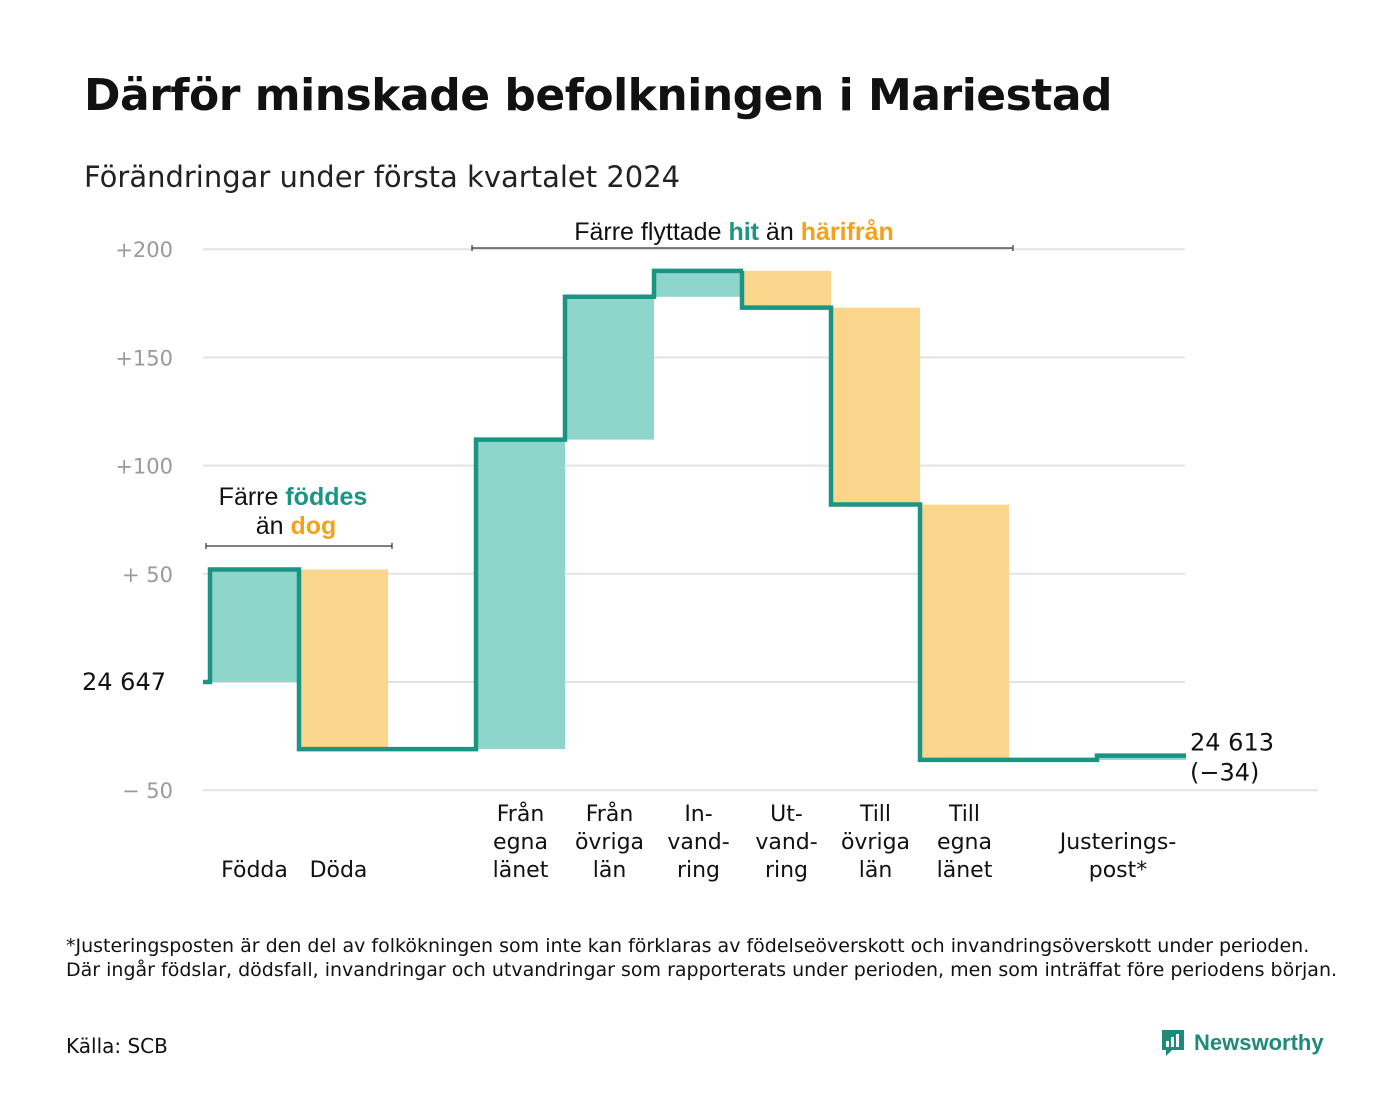 This screenshot has height=1120, width=1400. What do you see at coordinates (382, 177) in the screenshot?
I see `chart-subtitle: Förändringar under första kvartalet 2024` at bounding box center [382, 177].